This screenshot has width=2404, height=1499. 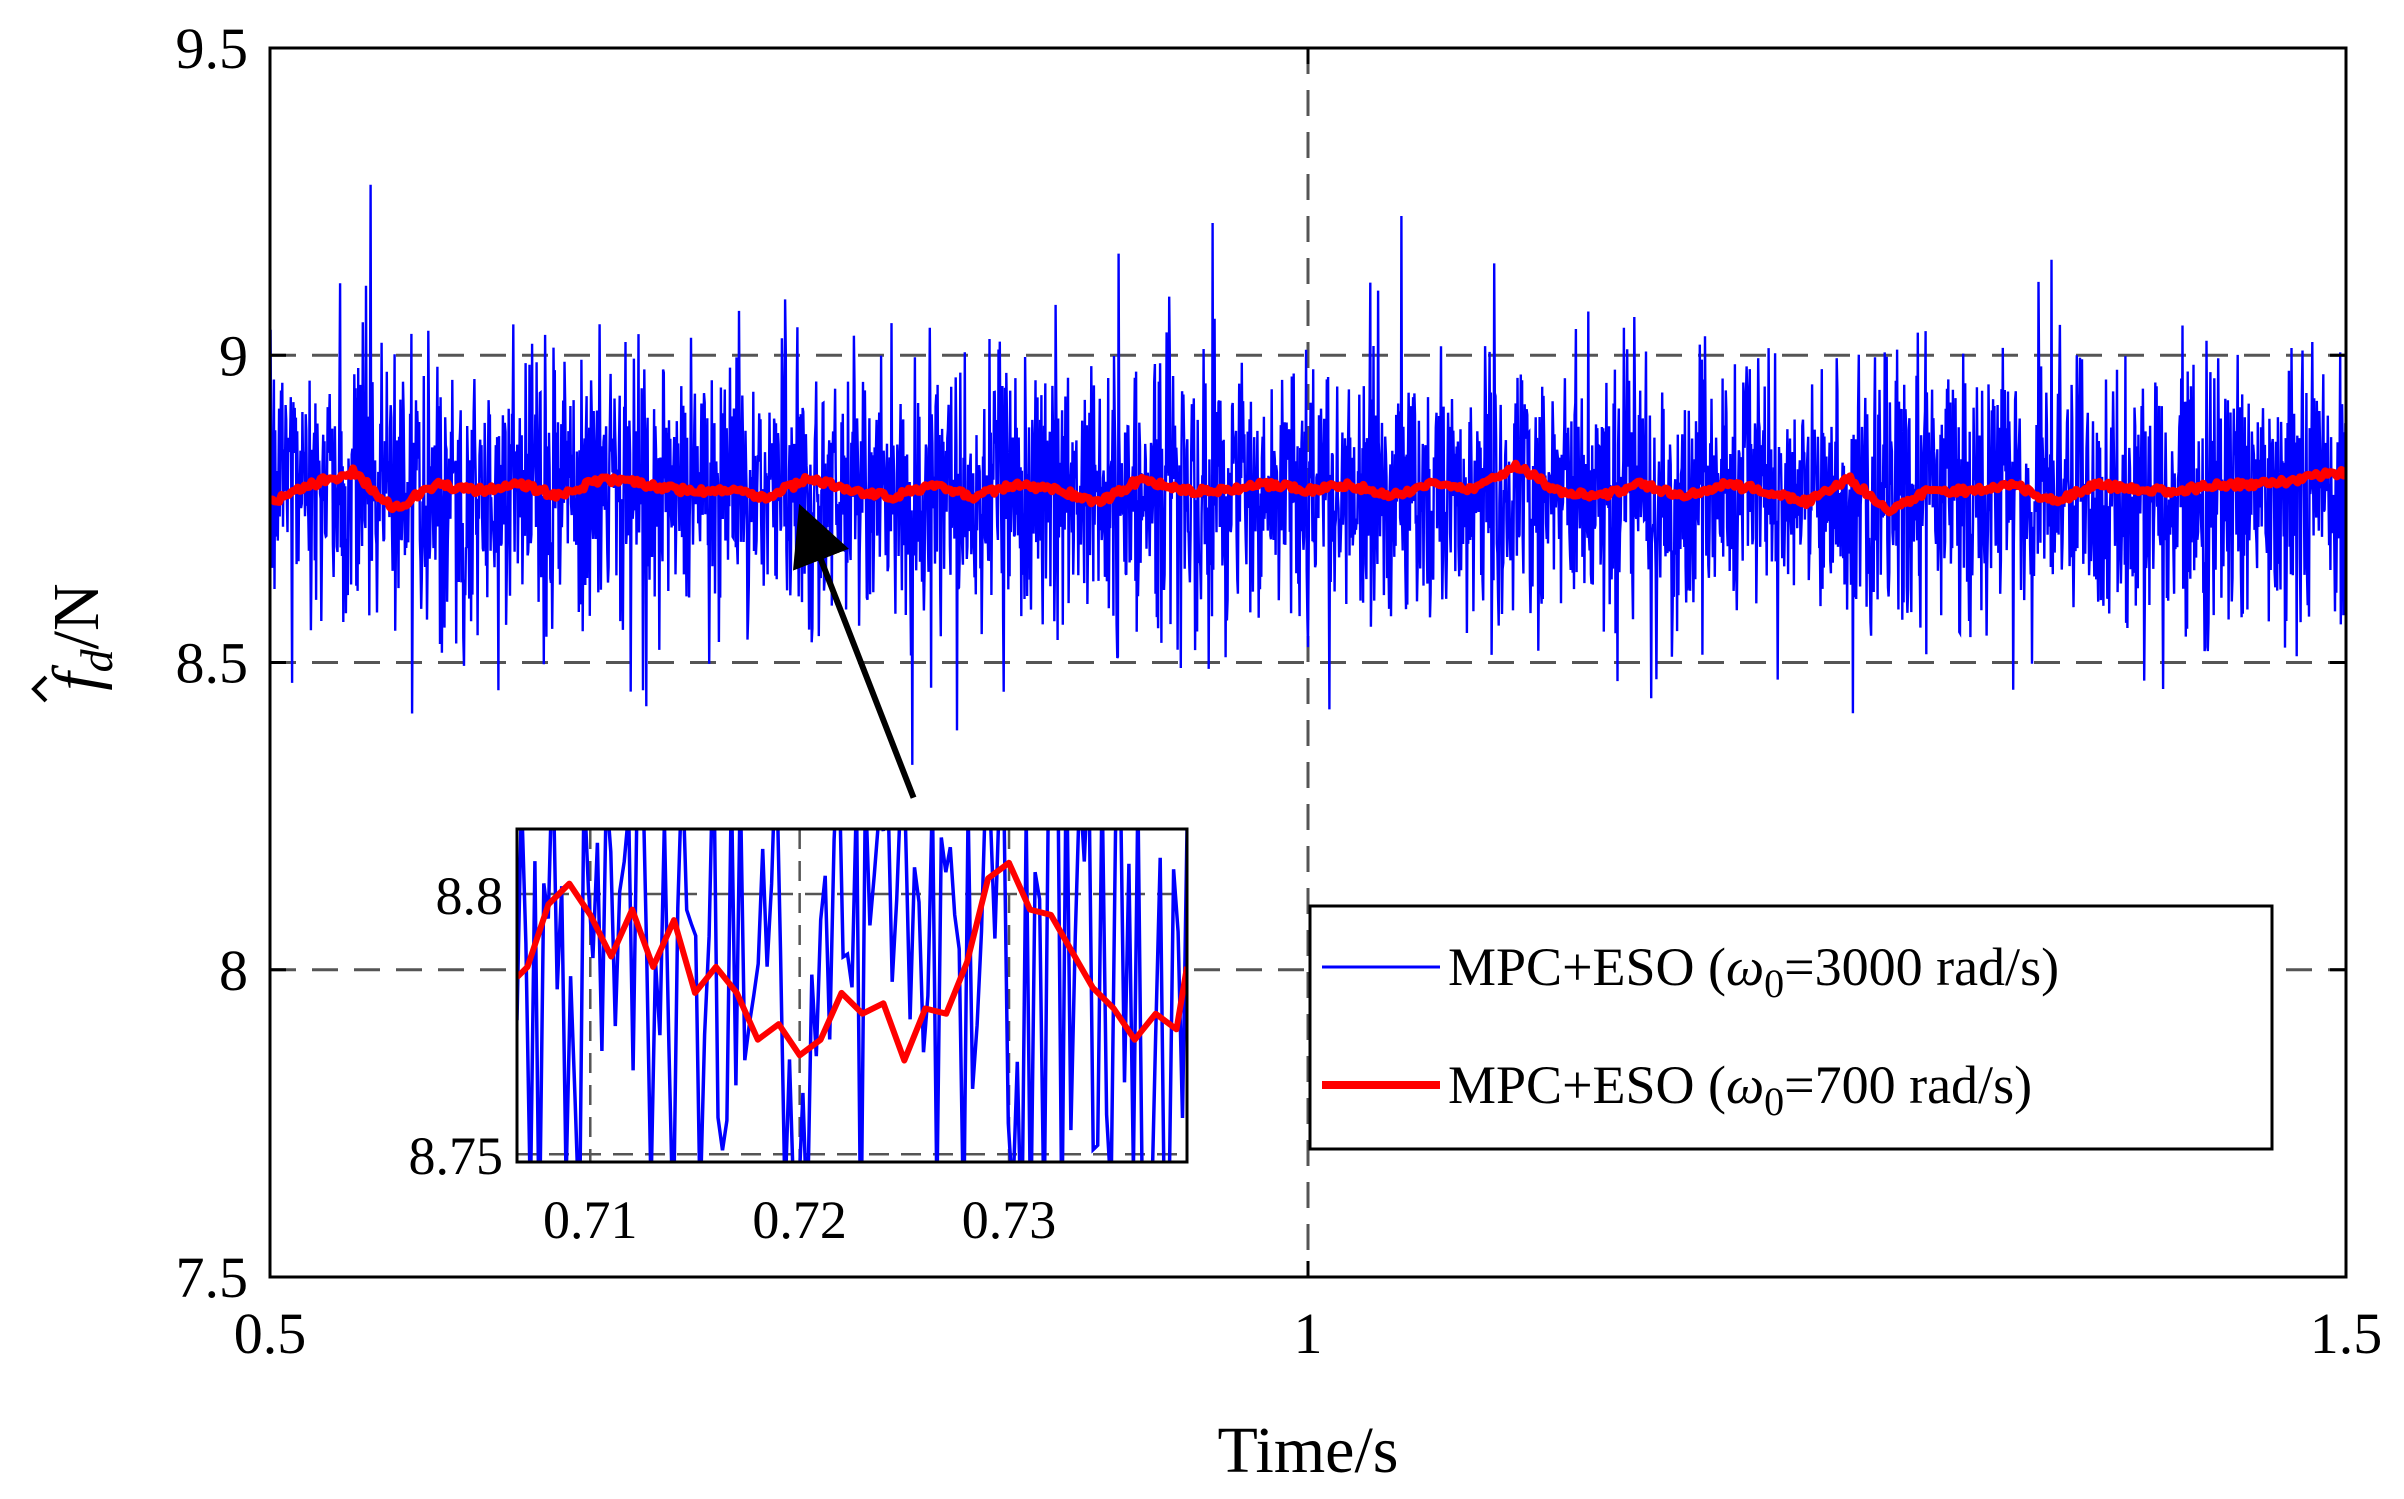 What do you see at coordinates (852, 961) in the screenshot?
I see `inset-series-line-red` at bounding box center [852, 961].